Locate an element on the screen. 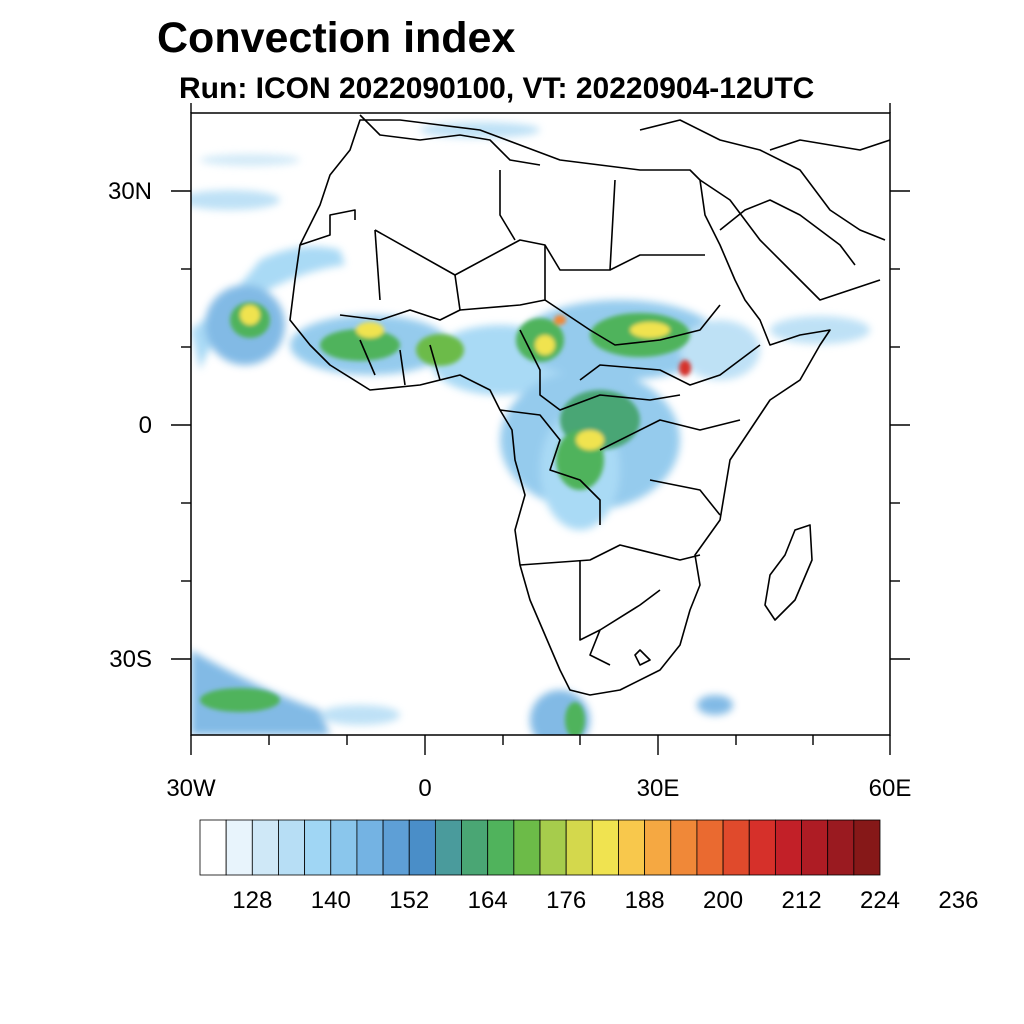 The image size is (1024, 1024). lat-label-30s: 30S is located at coordinates (130, 659).